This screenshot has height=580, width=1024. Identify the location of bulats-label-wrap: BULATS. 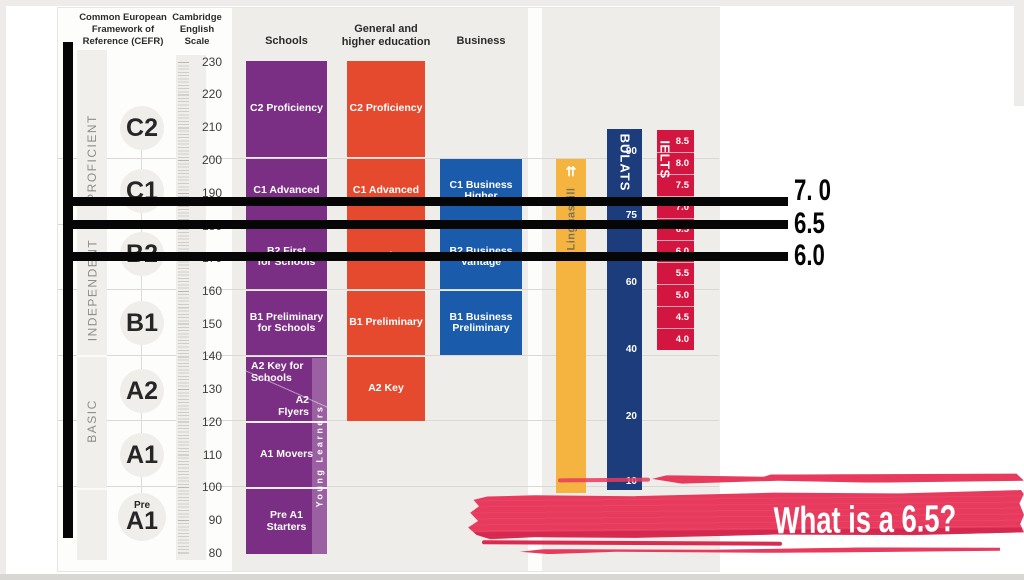
(624, 162).